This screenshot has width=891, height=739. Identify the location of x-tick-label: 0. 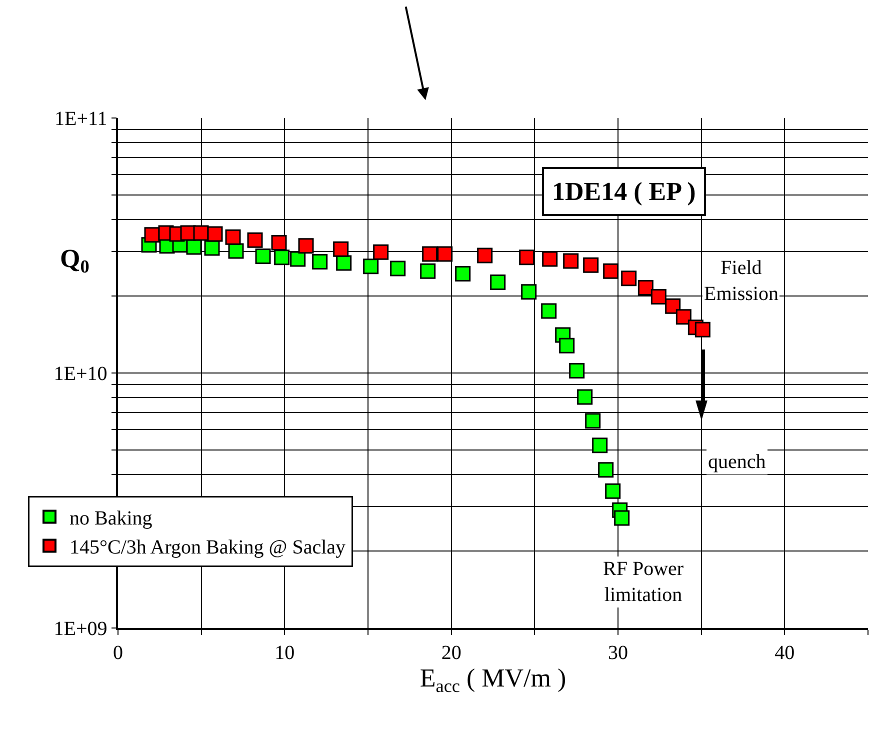
(118, 653).